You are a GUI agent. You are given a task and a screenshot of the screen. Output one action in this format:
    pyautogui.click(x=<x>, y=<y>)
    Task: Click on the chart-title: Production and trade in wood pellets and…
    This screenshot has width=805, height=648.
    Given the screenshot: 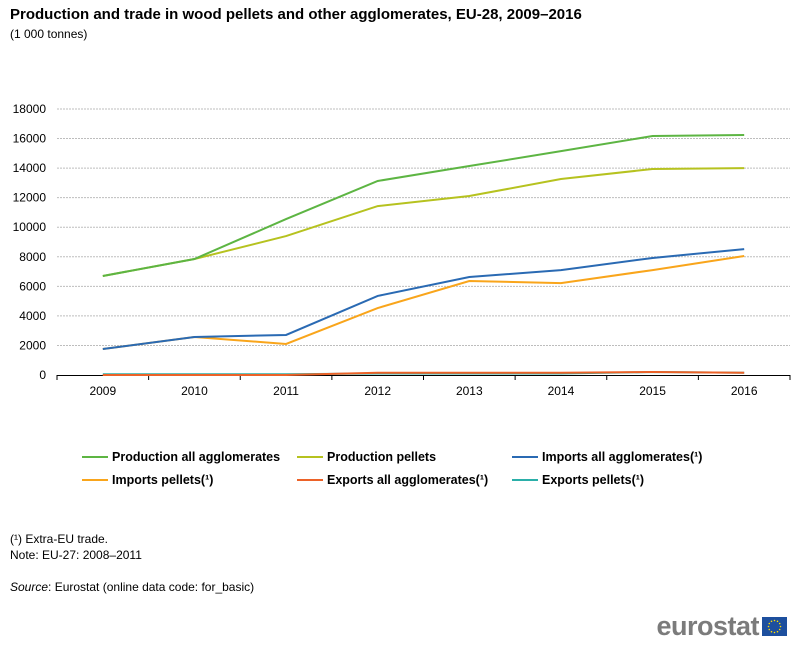 What is the action you would take?
    pyautogui.click(x=296, y=14)
    